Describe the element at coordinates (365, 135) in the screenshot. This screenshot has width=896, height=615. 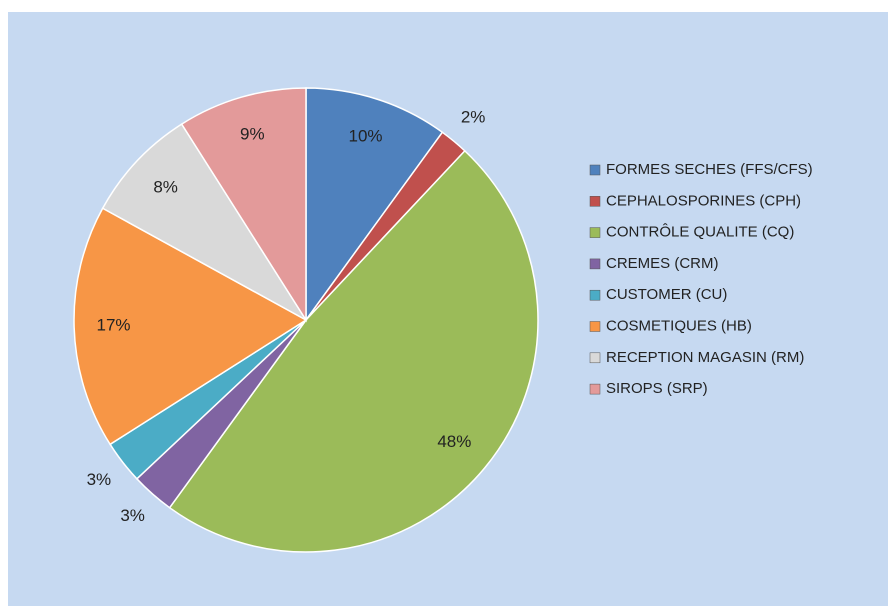
I see `data-label: 10%` at that location.